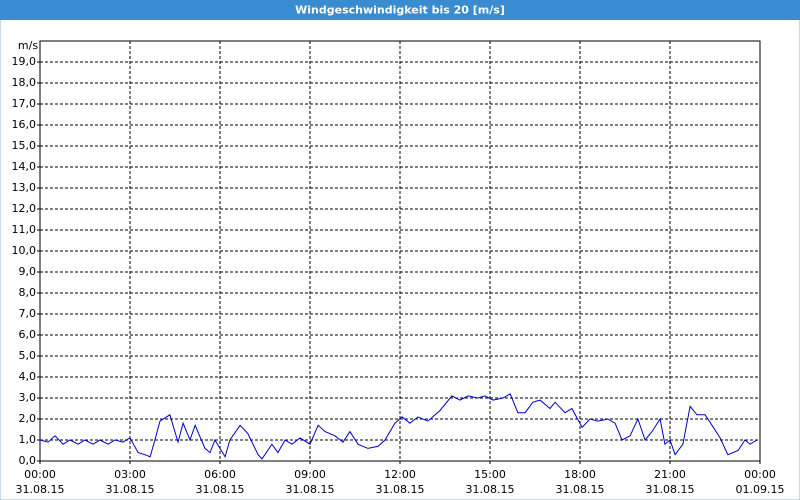  Describe the element at coordinates (28, 376) in the screenshot. I see `y-tick-label: 4,0` at that location.